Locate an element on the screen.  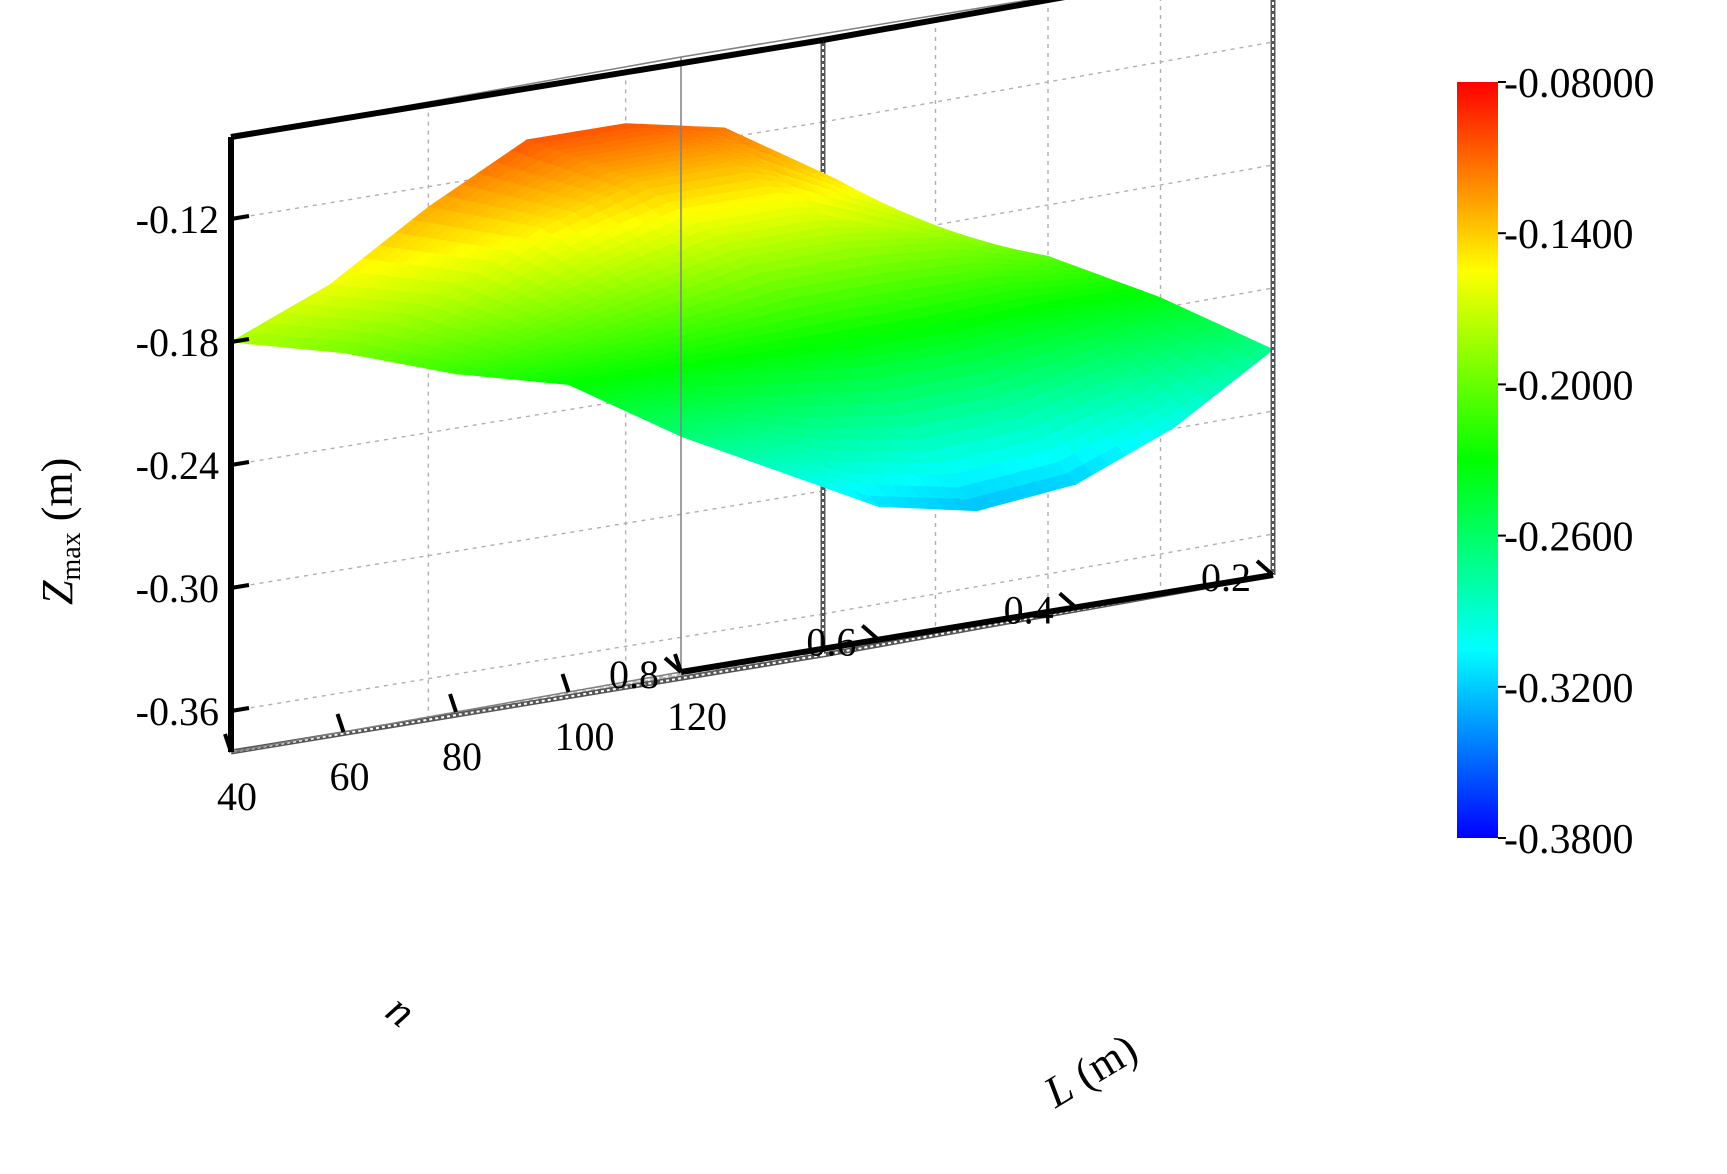
colorbar-tick-label: -0.3800 is located at coordinates (1569, 840).